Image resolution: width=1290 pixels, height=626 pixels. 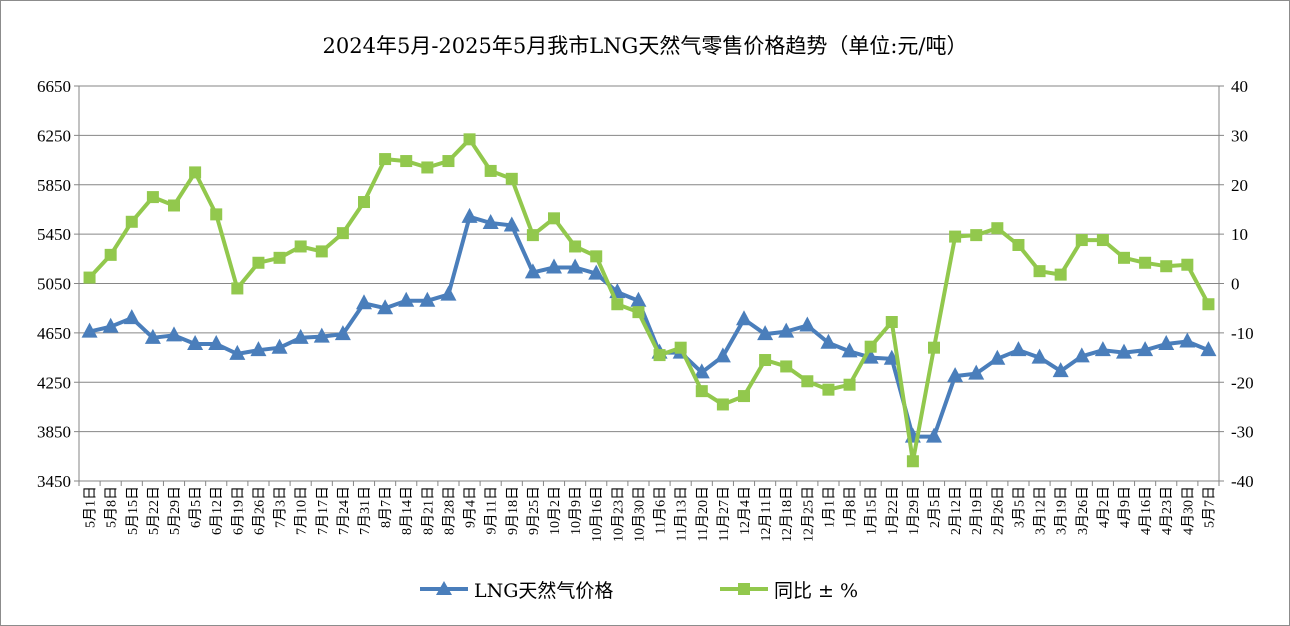 I want to click on x-tick-label: 9月25日, so click(x=534, y=510).